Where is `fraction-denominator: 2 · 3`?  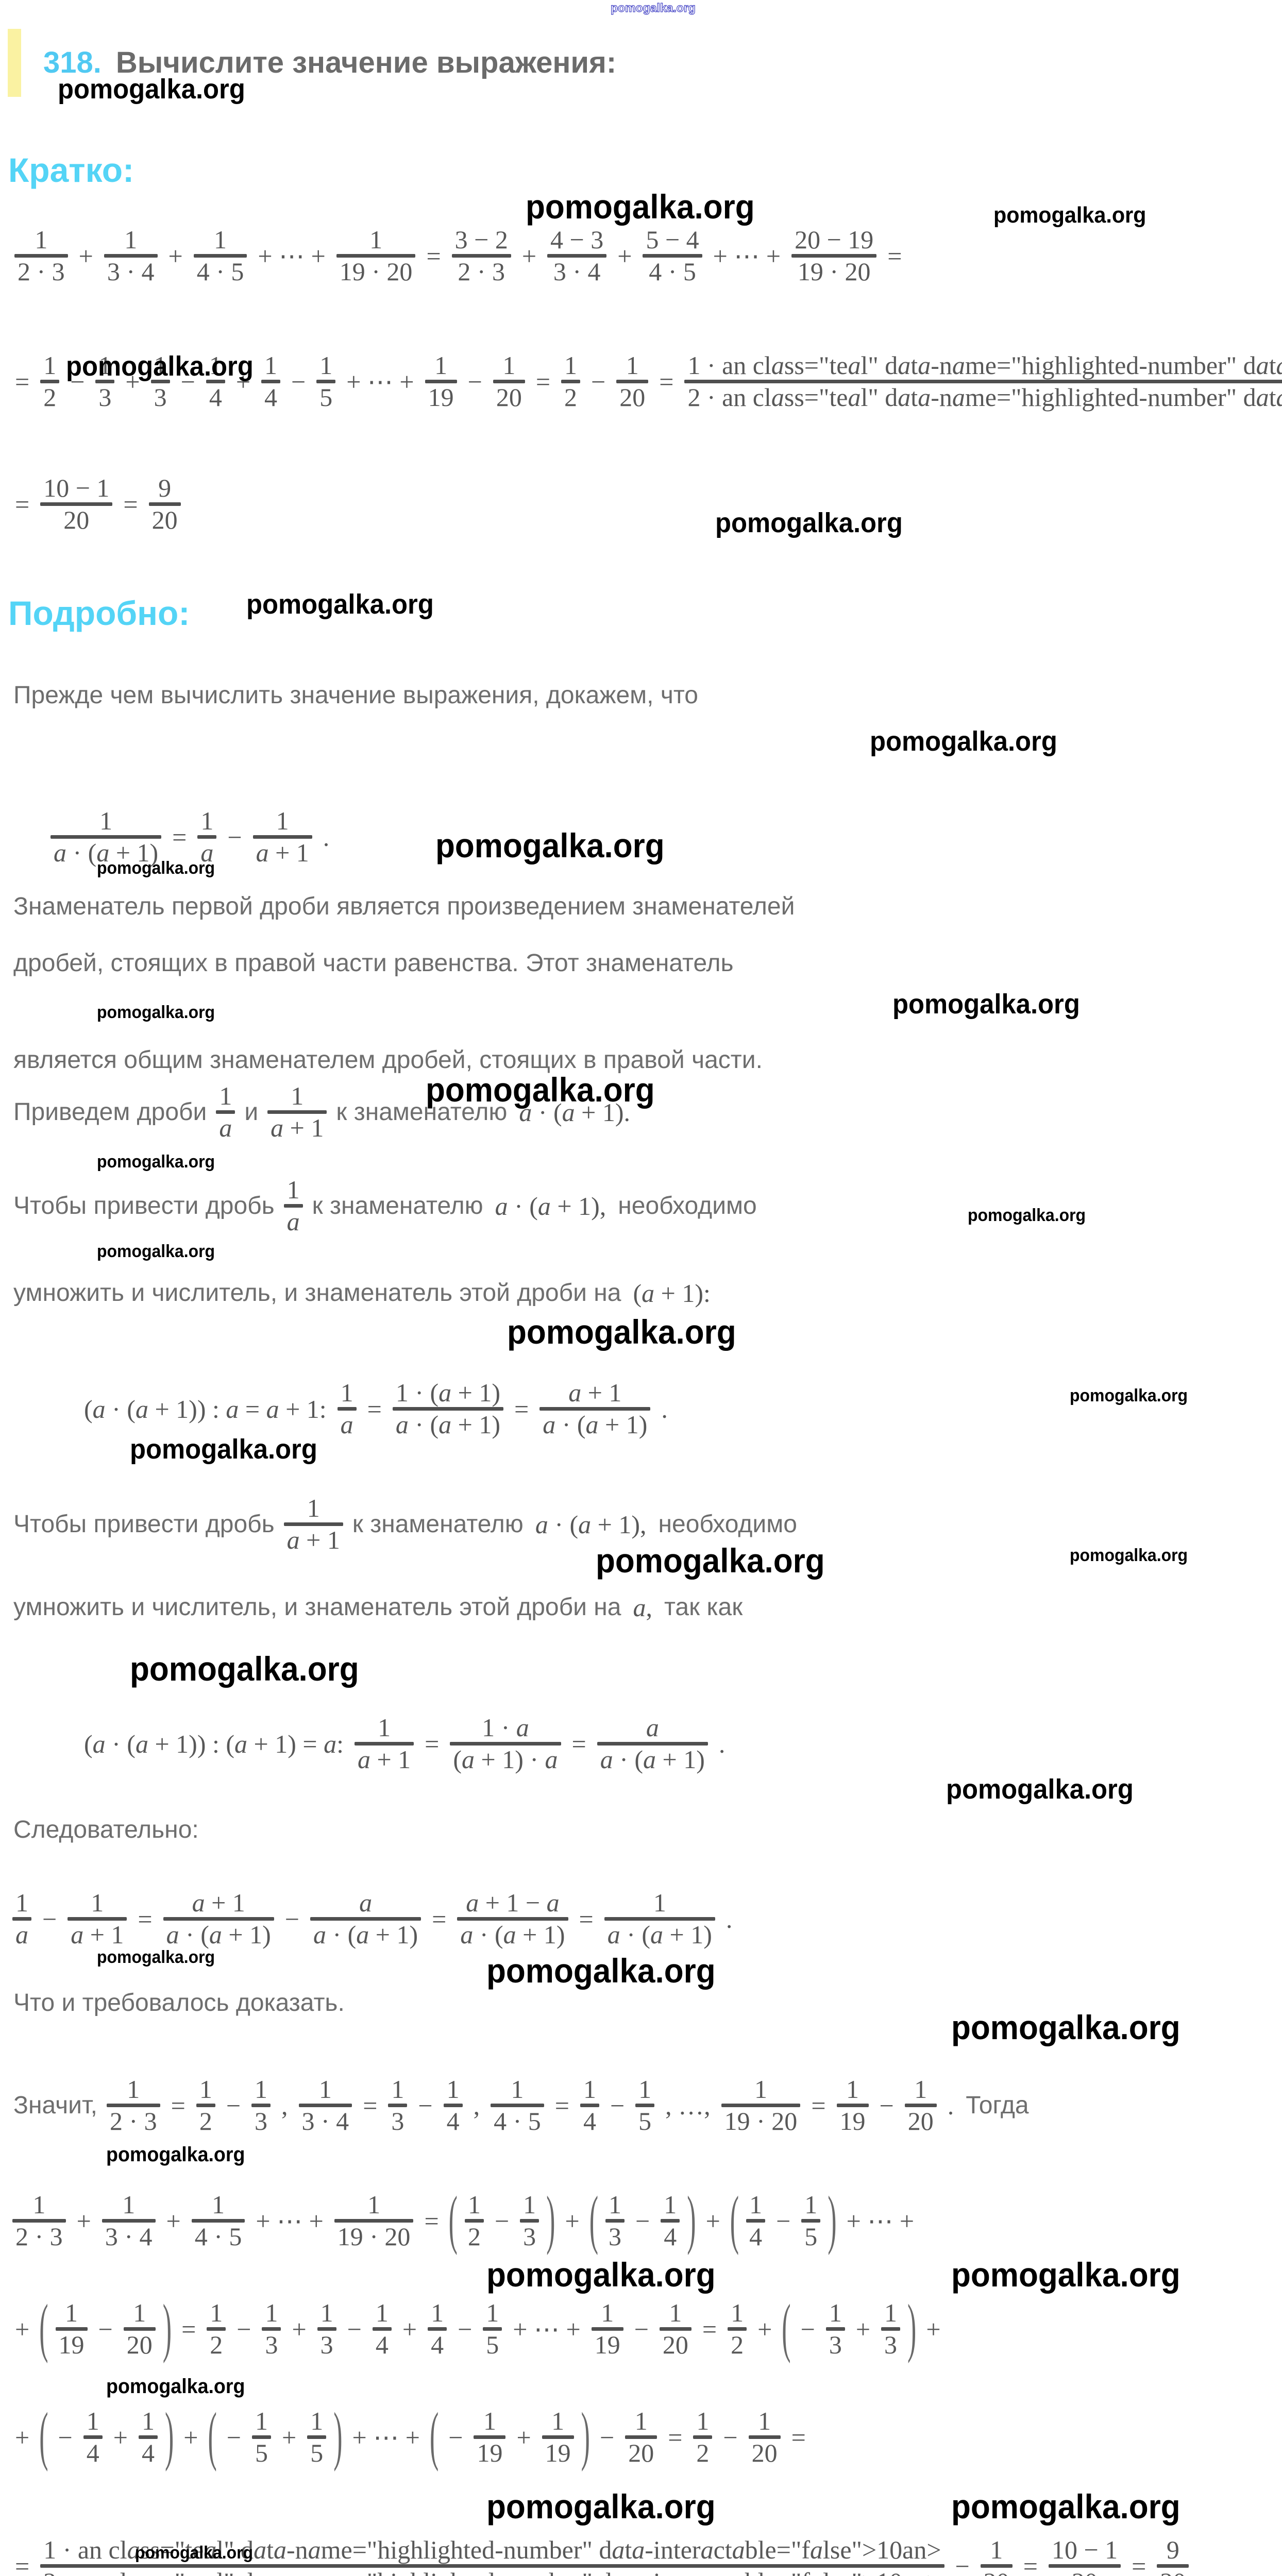 fraction-denominator: 2 · 3 is located at coordinates (39, 2236).